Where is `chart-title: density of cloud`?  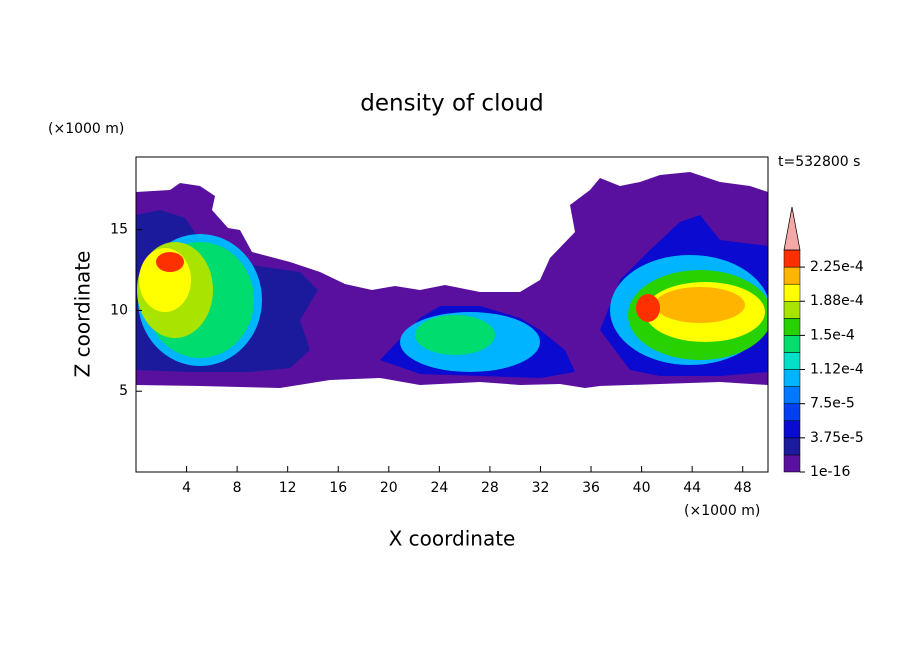 chart-title: density of cloud is located at coordinates (451, 104).